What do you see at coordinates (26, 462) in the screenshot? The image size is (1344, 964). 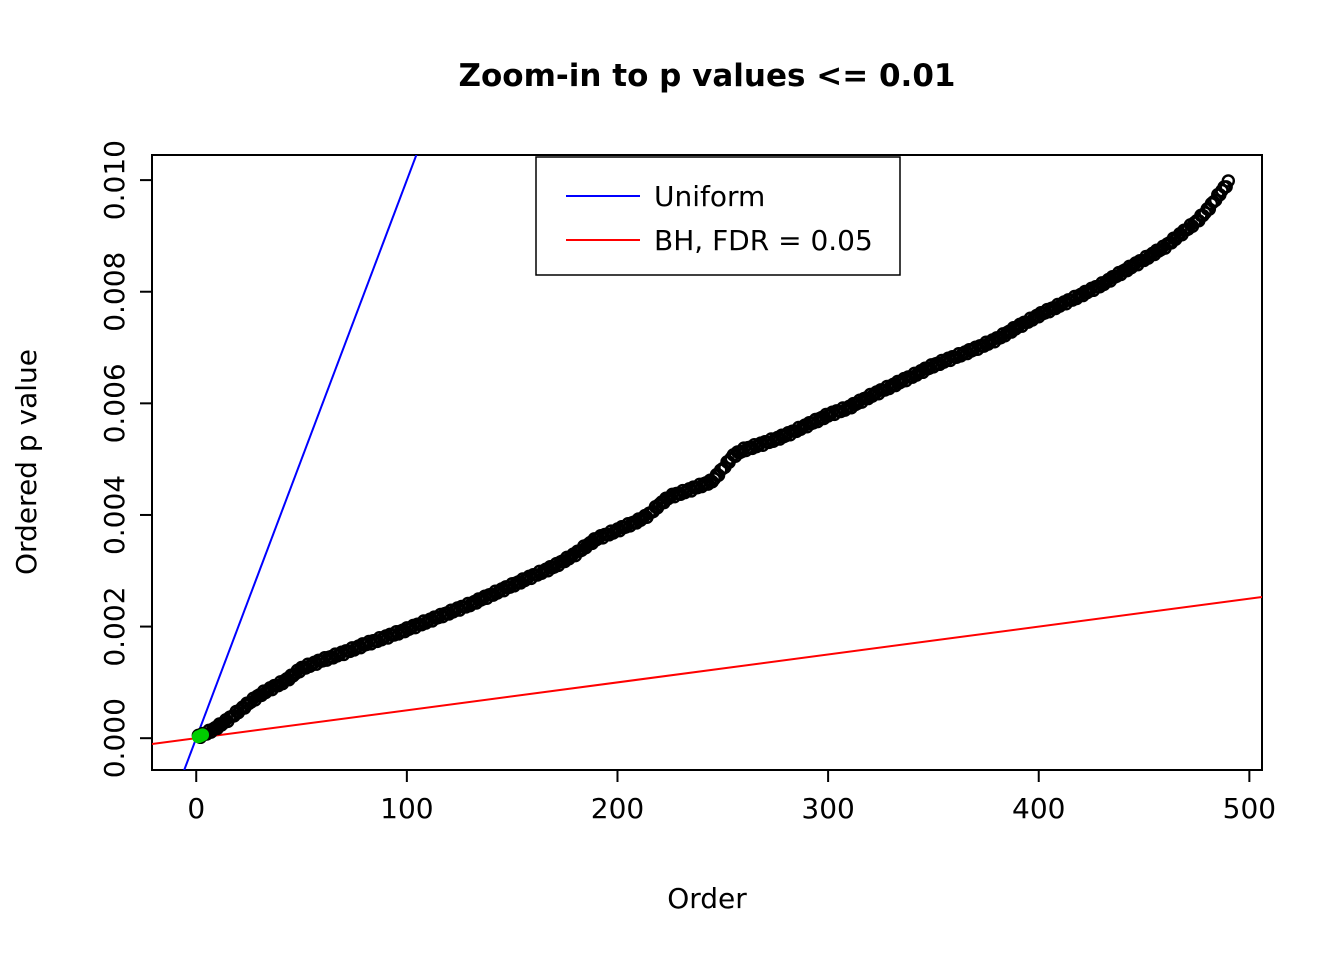 I see `y-axis-label: Ordered p value` at bounding box center [26, 462].